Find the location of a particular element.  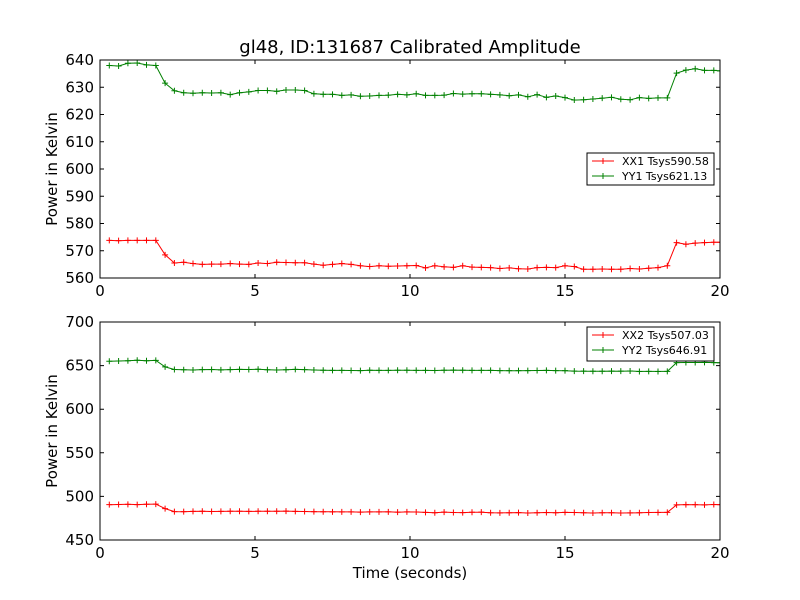

x-axis-label: Time (seconds) is located at coordinates (410, 573).